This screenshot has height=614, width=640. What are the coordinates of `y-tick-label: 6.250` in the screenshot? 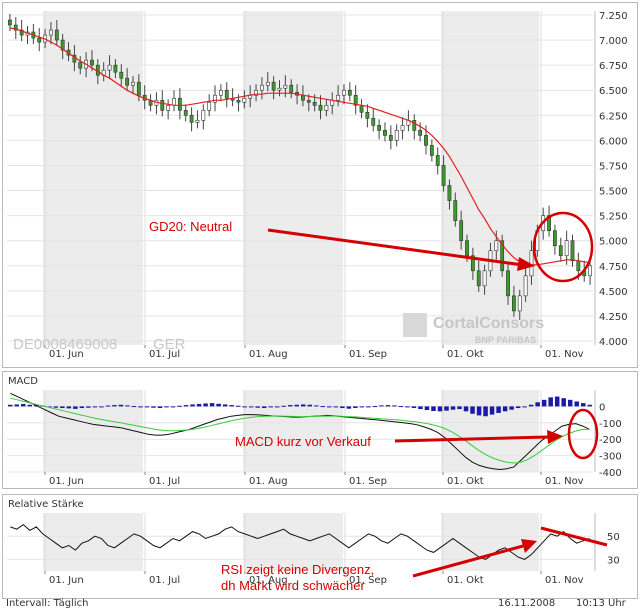 It's located at (613, 116).